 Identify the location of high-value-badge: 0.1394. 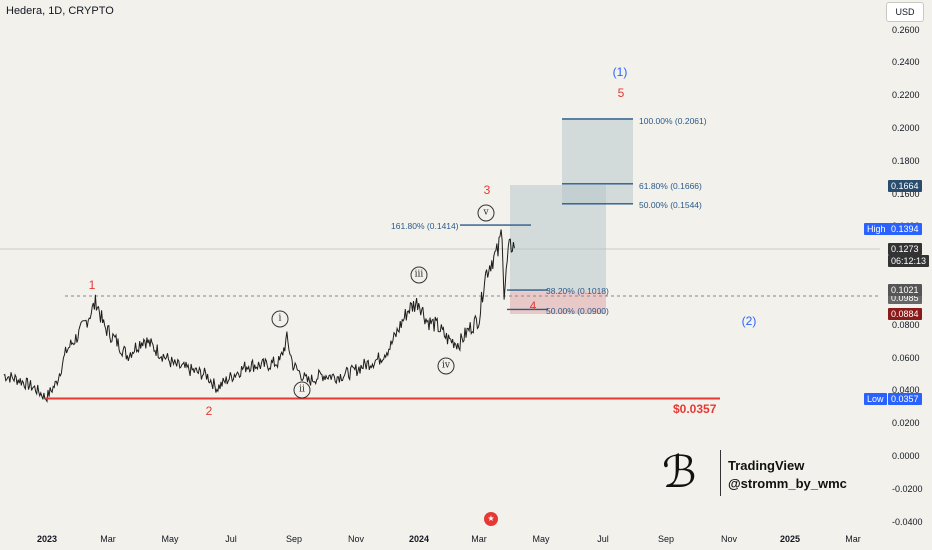
(905, 229).